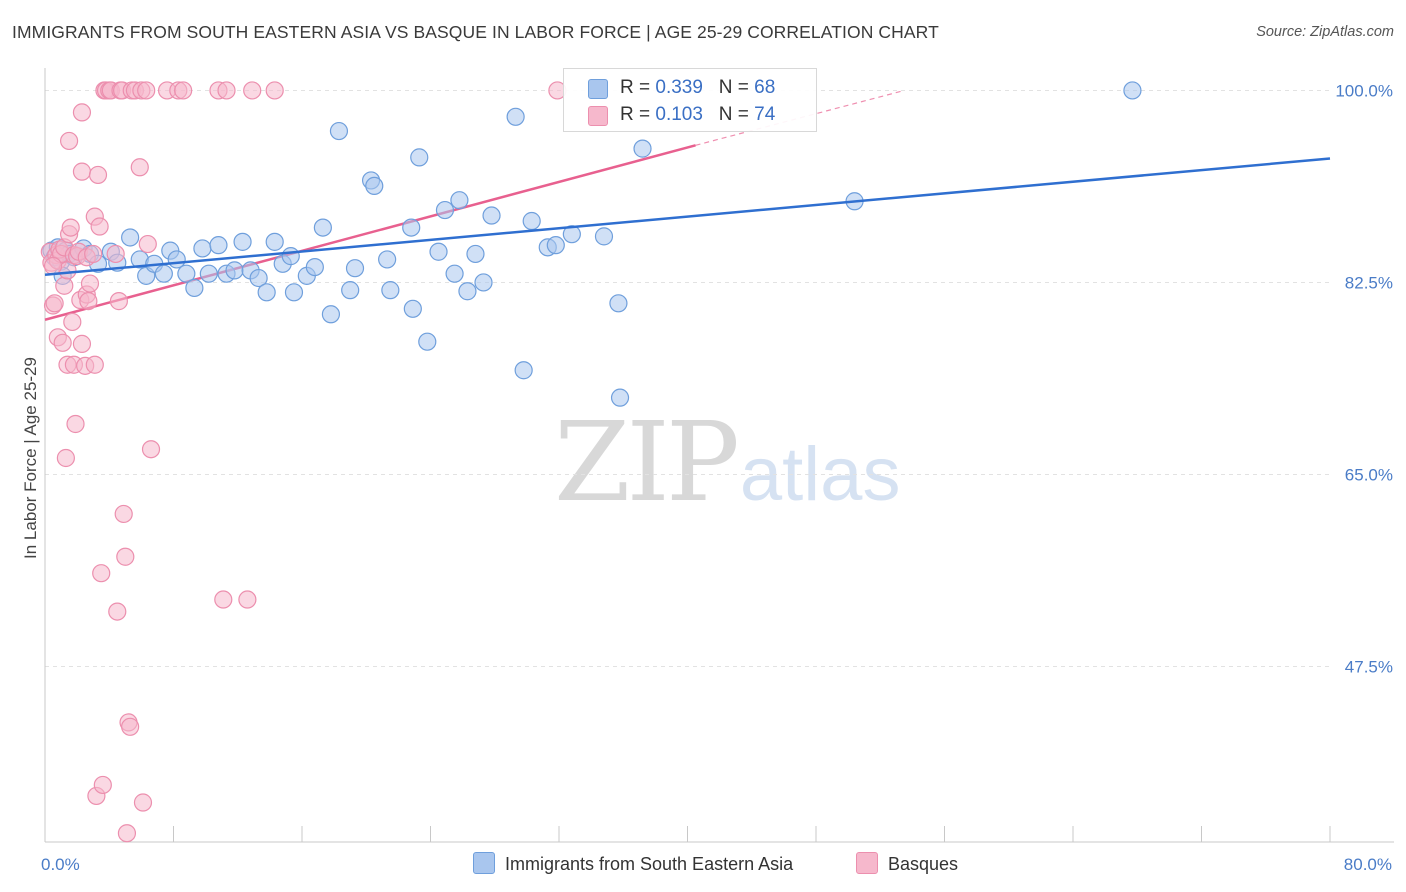 The image size is (1406, 892). I want to click on y-axis-label: In Labor Force | Age 25-29, so click(30, 458).